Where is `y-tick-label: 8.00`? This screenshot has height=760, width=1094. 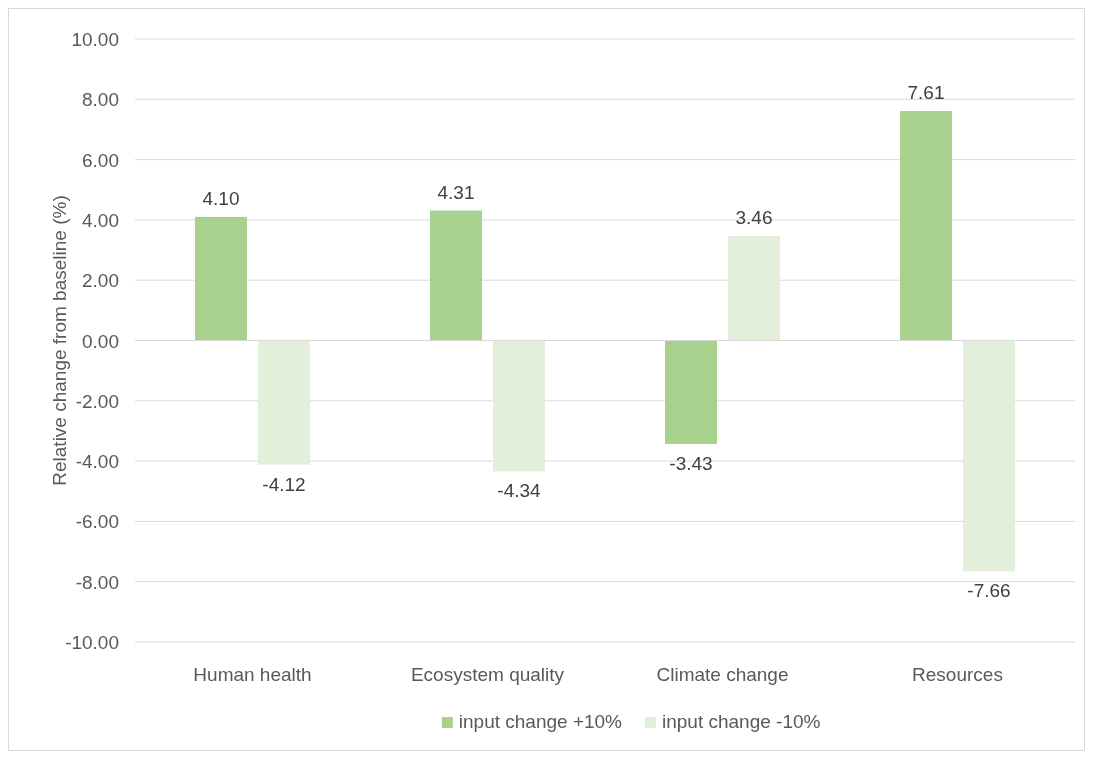
y-tick-label: 8.00 is located at coordinates (100, 100).